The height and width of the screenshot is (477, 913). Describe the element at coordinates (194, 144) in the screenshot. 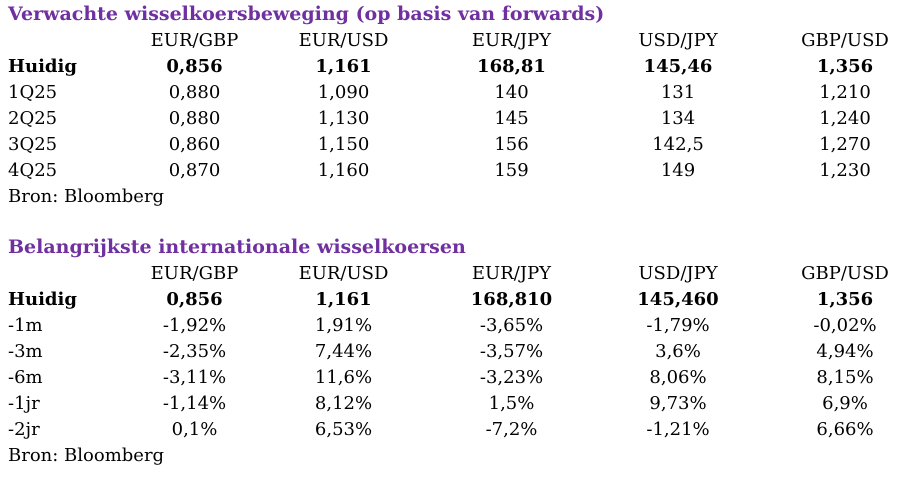

I see `table-cell: 0,860` at that location.